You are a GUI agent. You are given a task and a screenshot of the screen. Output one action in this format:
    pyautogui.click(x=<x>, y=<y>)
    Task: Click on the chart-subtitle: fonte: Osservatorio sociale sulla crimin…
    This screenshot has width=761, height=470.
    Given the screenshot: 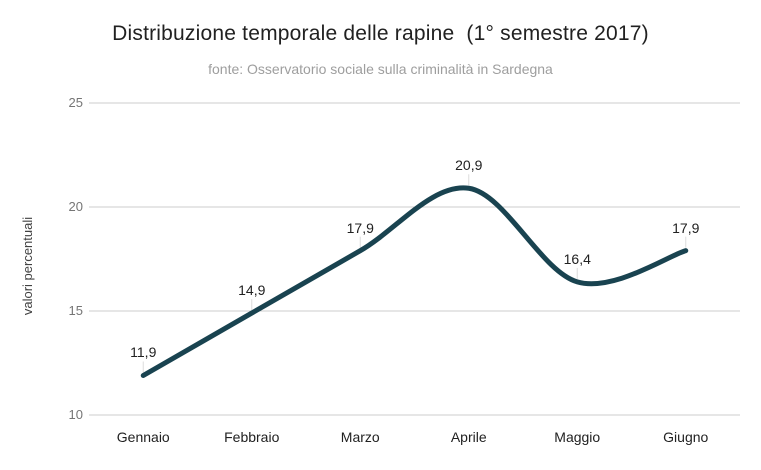 What is the action you would take?
    pyautogui.click(x=380, y=69)
    